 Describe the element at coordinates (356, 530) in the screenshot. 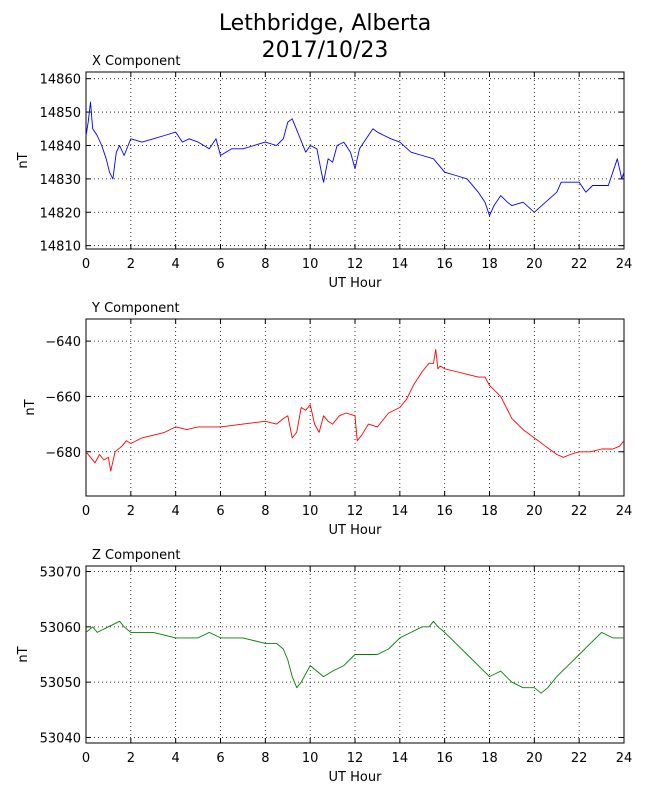

I see `y-axis-label-x: UT Hour` at that location.